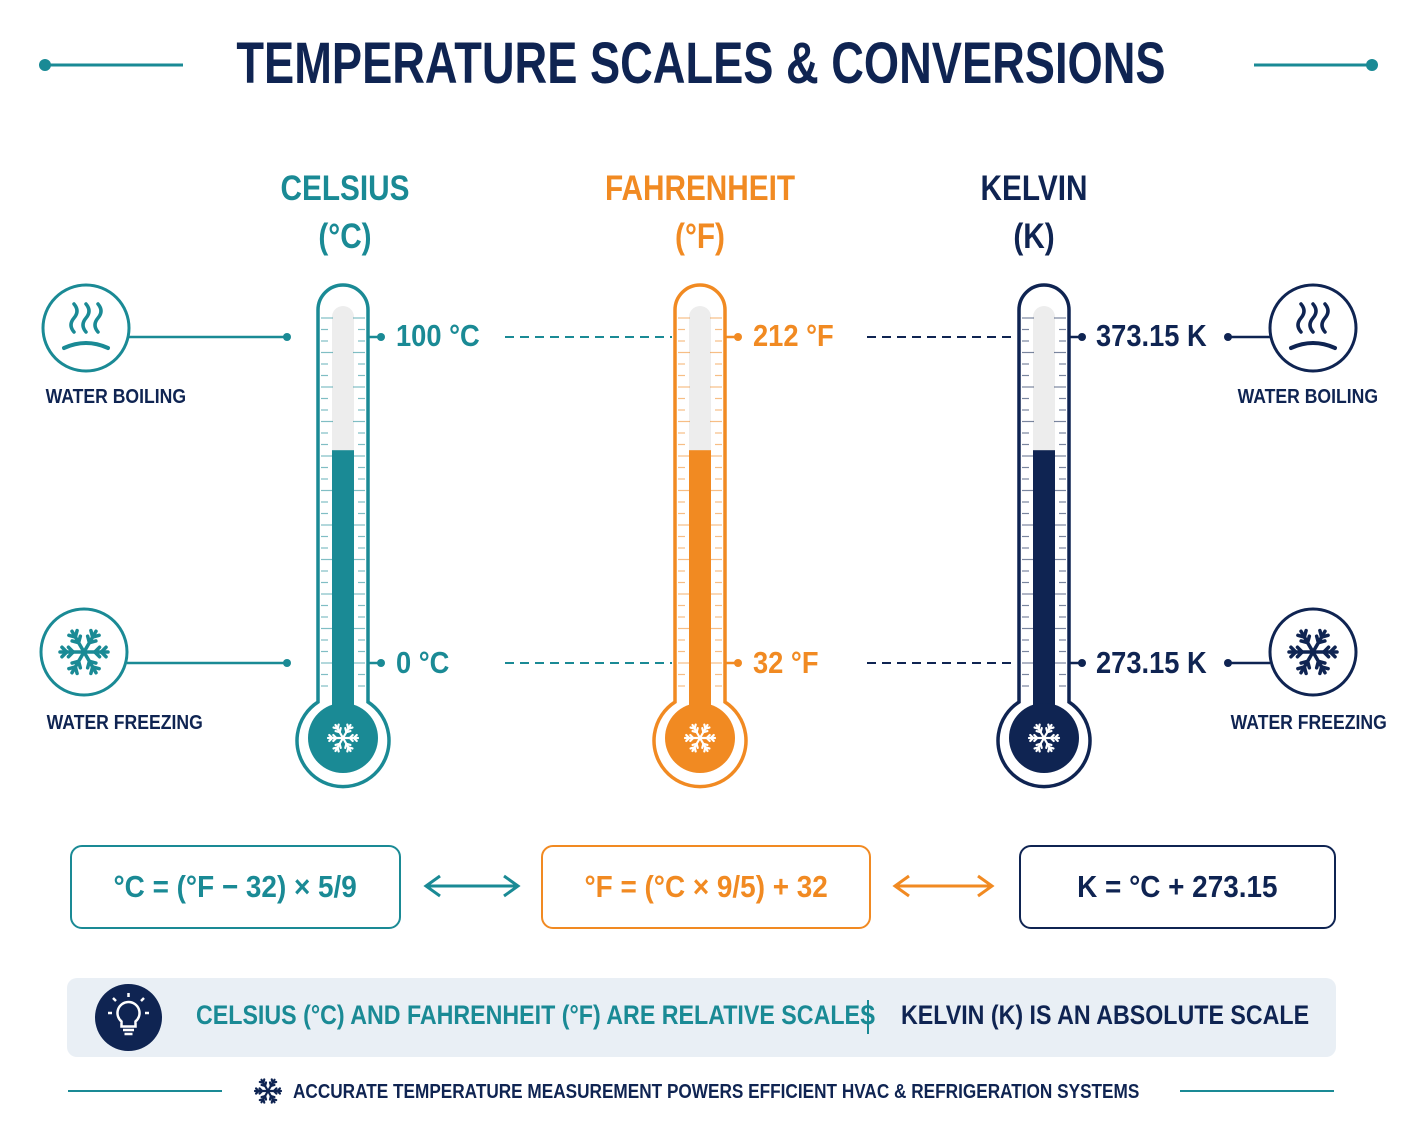  What do you see at coordinates (786, 662) in the screenshot?
I see `fahrenheit-freezing-reading: 32 °F` at bounding box center [786, 662].